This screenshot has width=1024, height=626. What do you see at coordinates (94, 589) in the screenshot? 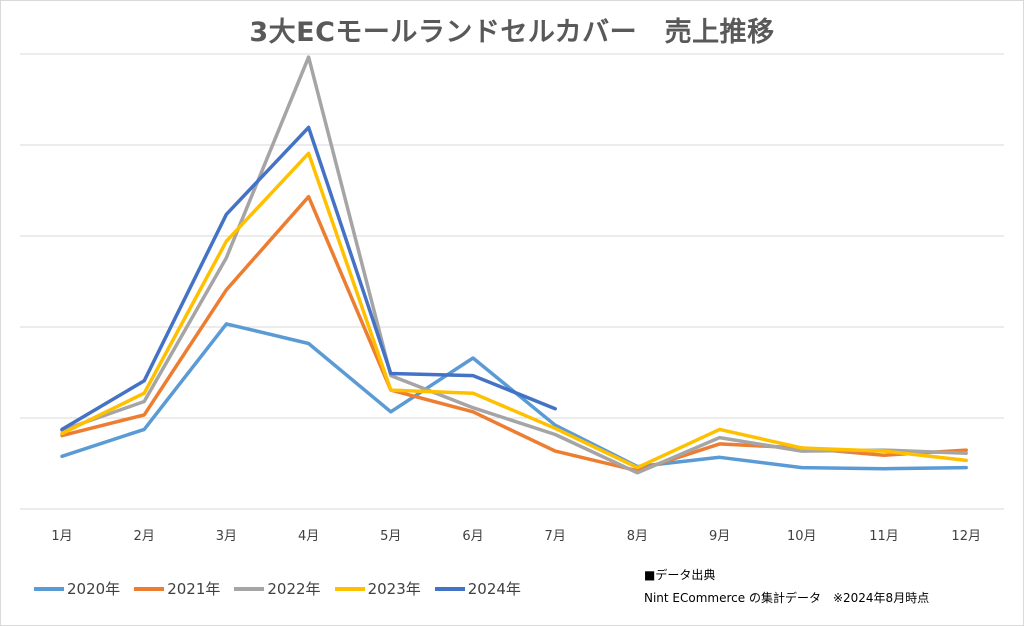
I see `legend-label: 2020年` at bounding box center [94, 589].